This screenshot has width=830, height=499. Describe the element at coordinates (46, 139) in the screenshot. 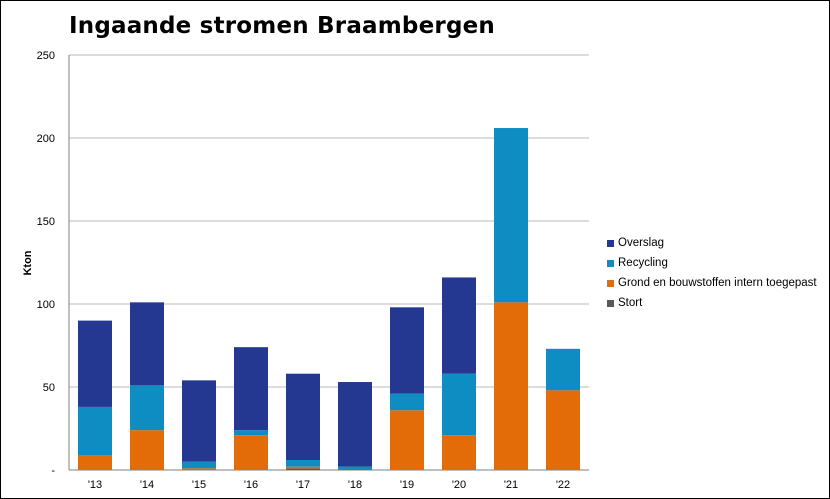

I see `y-tick-label: 200` at that location.